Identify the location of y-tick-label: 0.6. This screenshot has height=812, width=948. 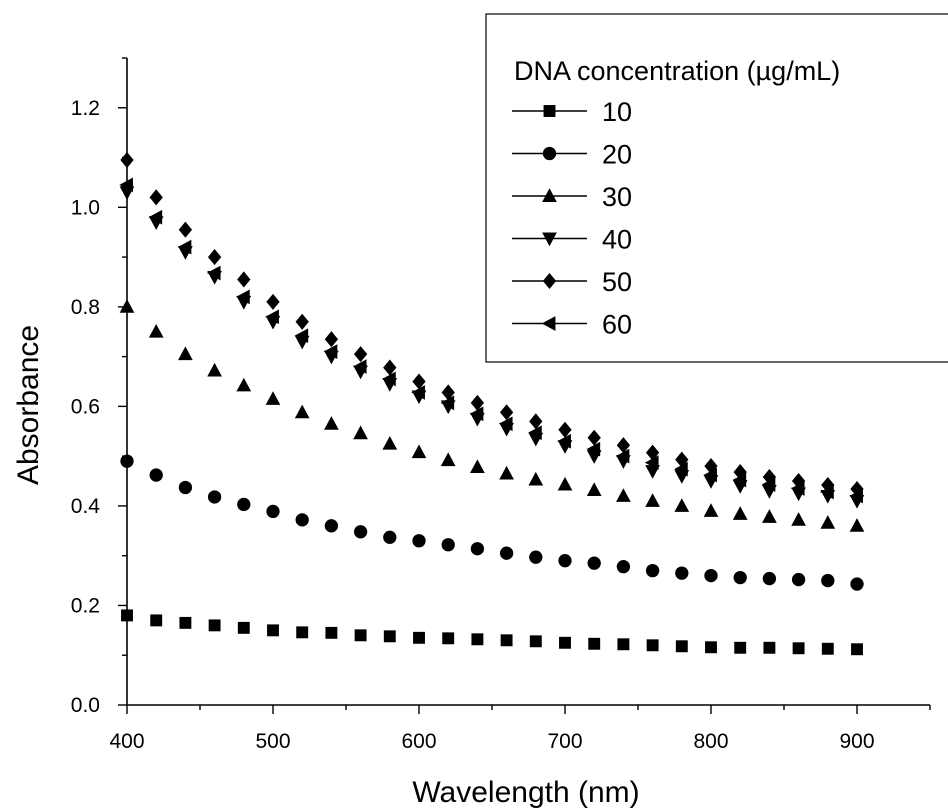
(85, 406).